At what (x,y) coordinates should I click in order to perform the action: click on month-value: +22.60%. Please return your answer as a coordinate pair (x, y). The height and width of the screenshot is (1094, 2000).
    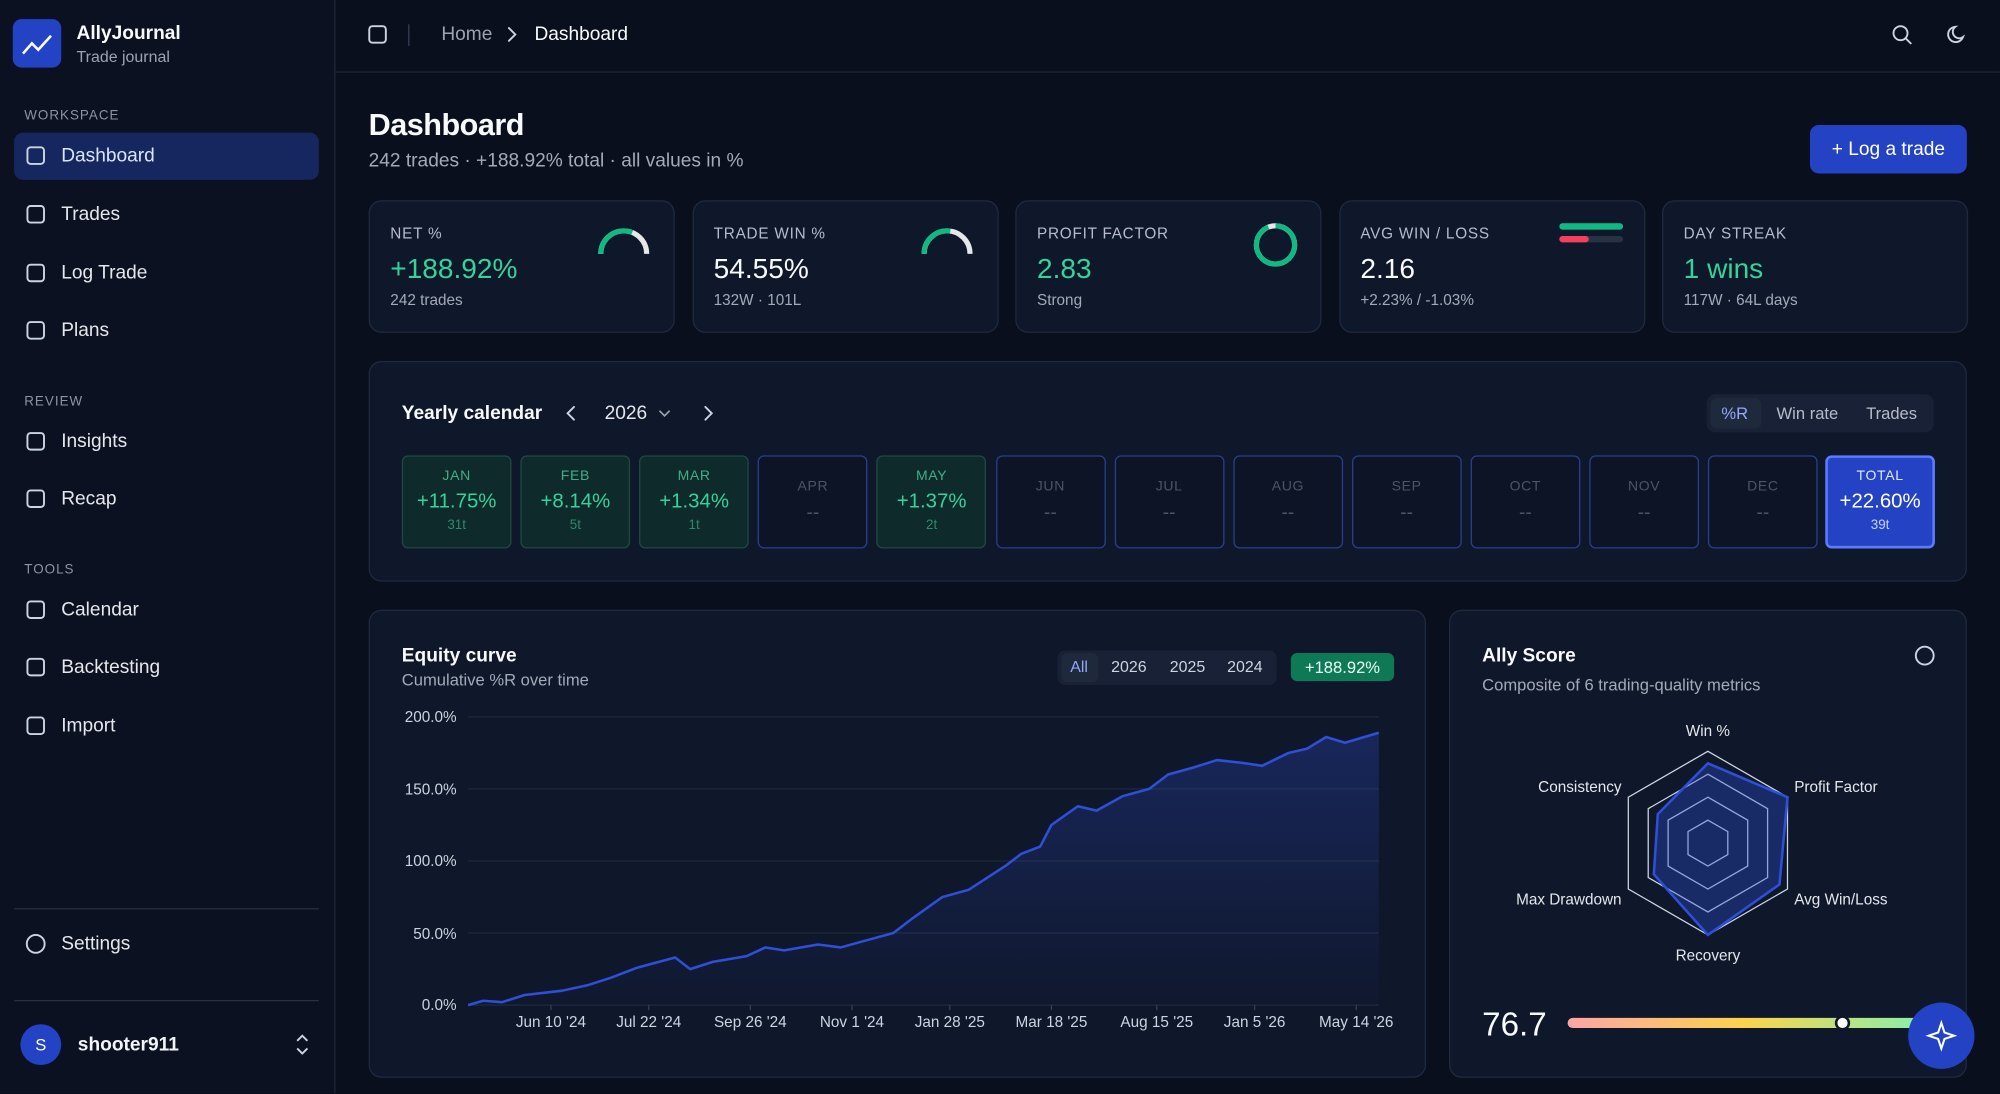
    Looking at the image, I should click on (1880, 502).